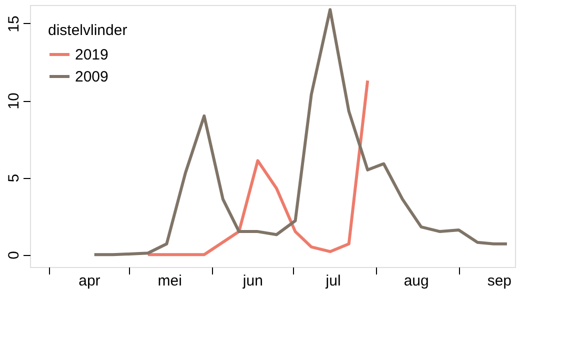  I want to click on x-tick-label: aug, so click(416, 281).